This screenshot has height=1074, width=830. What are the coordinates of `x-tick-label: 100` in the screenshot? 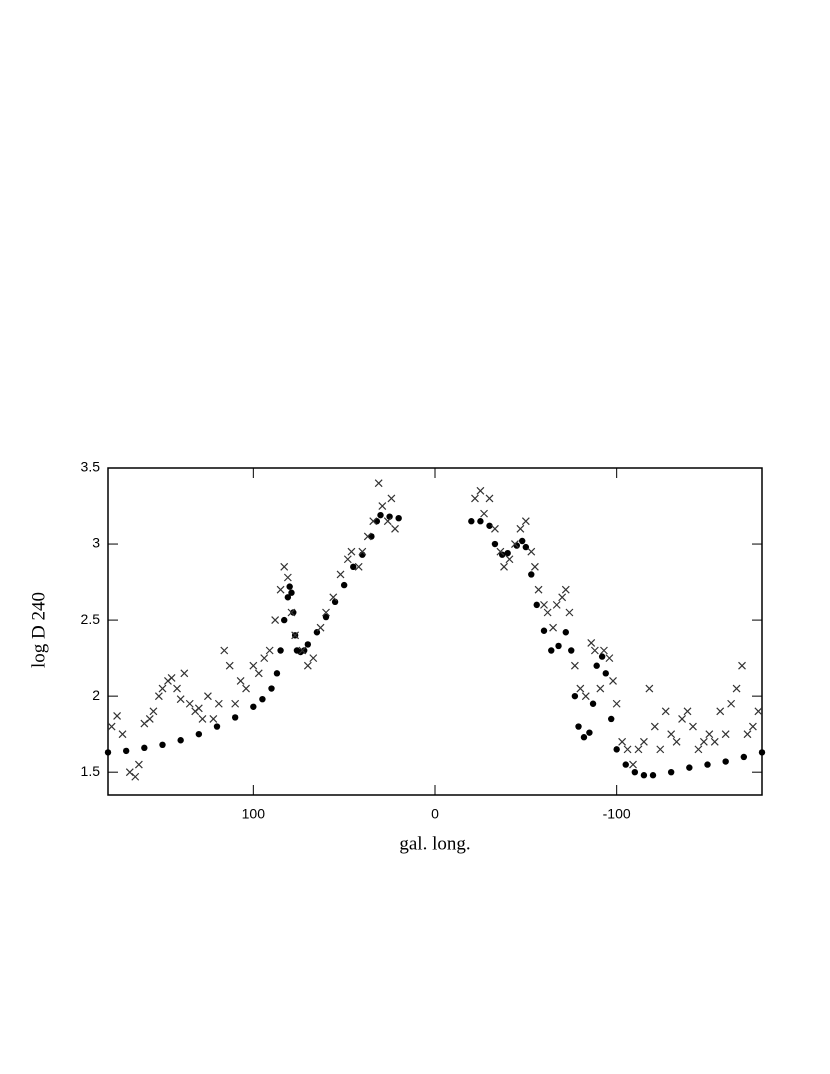 It's located at (254, 814).